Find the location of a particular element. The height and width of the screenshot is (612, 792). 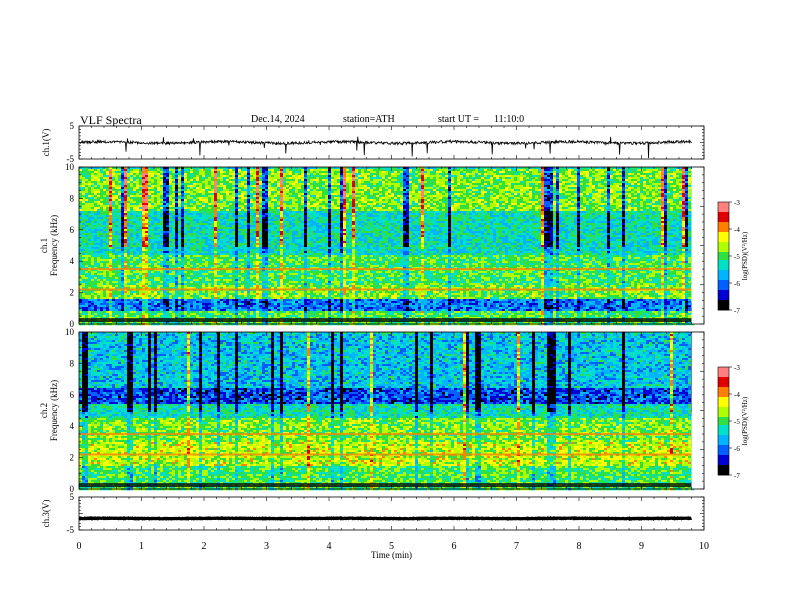

ch1-spectrogram-ytick-label: 4 is located at coordinates (72, 261).